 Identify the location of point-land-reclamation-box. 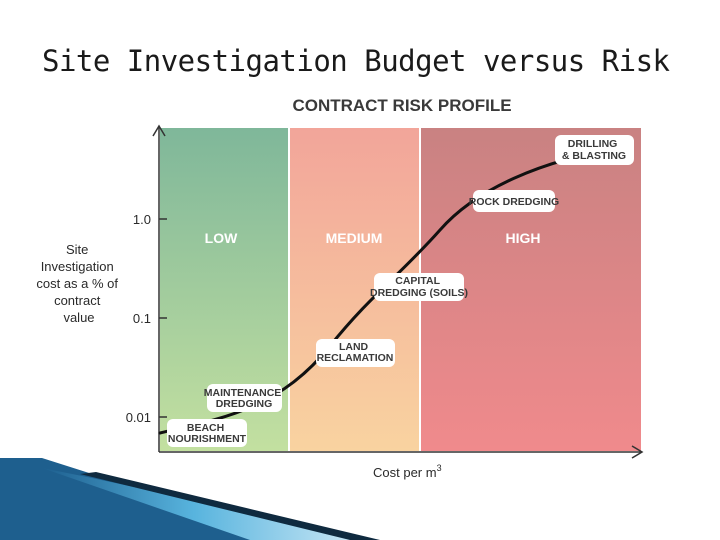
(355, 353).